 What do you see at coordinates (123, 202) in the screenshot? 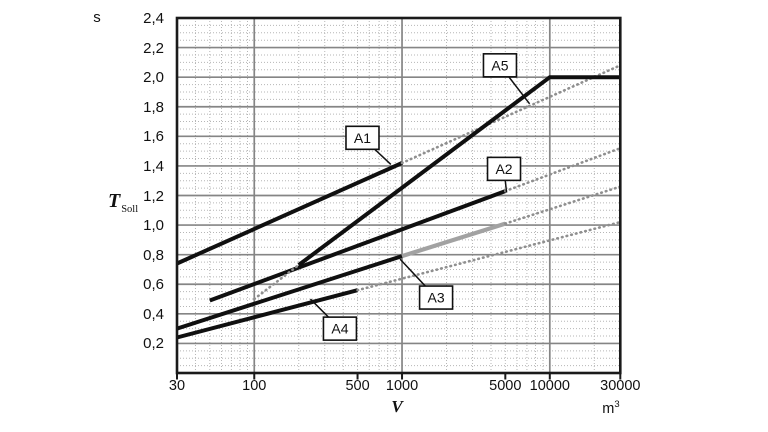
I see `y-axis-title: TSoll` at bounding box center [123, 202].